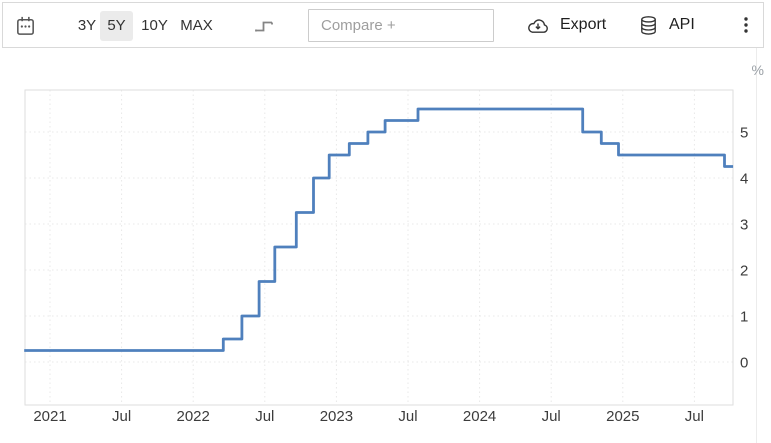 Image resolution: width=771 pixels, height=443 pixels. Describe the element at coordinates (583, 24) in the screenshot. I see `export-label: Export` at that location.